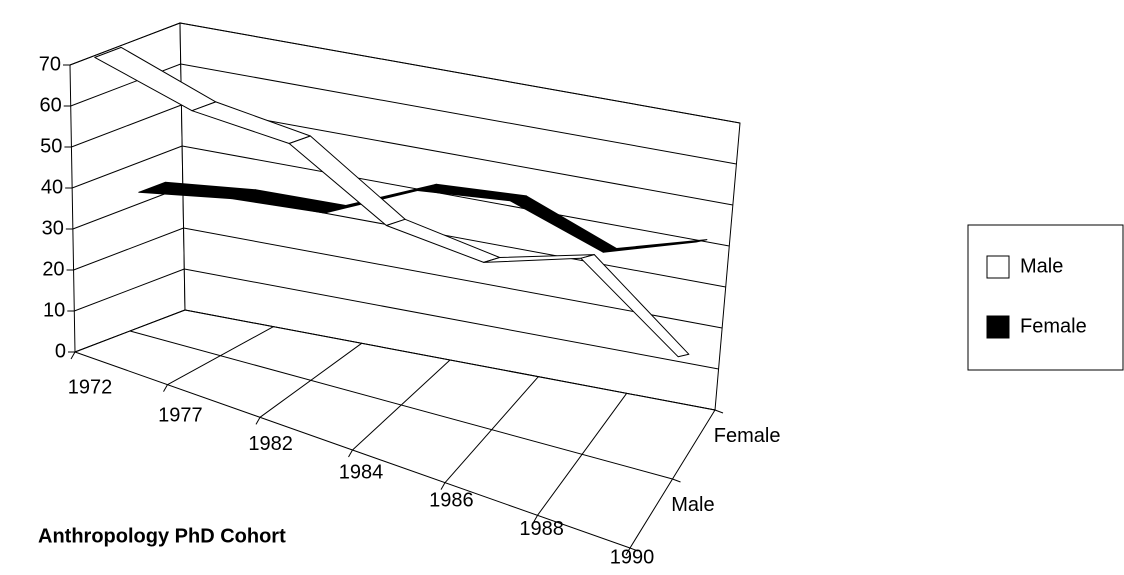 This screenshot has width=1124, height=575. Describe the element at coordinates (361, 472) in the screenshot. I see `x-tick-label: 1984` at that location.